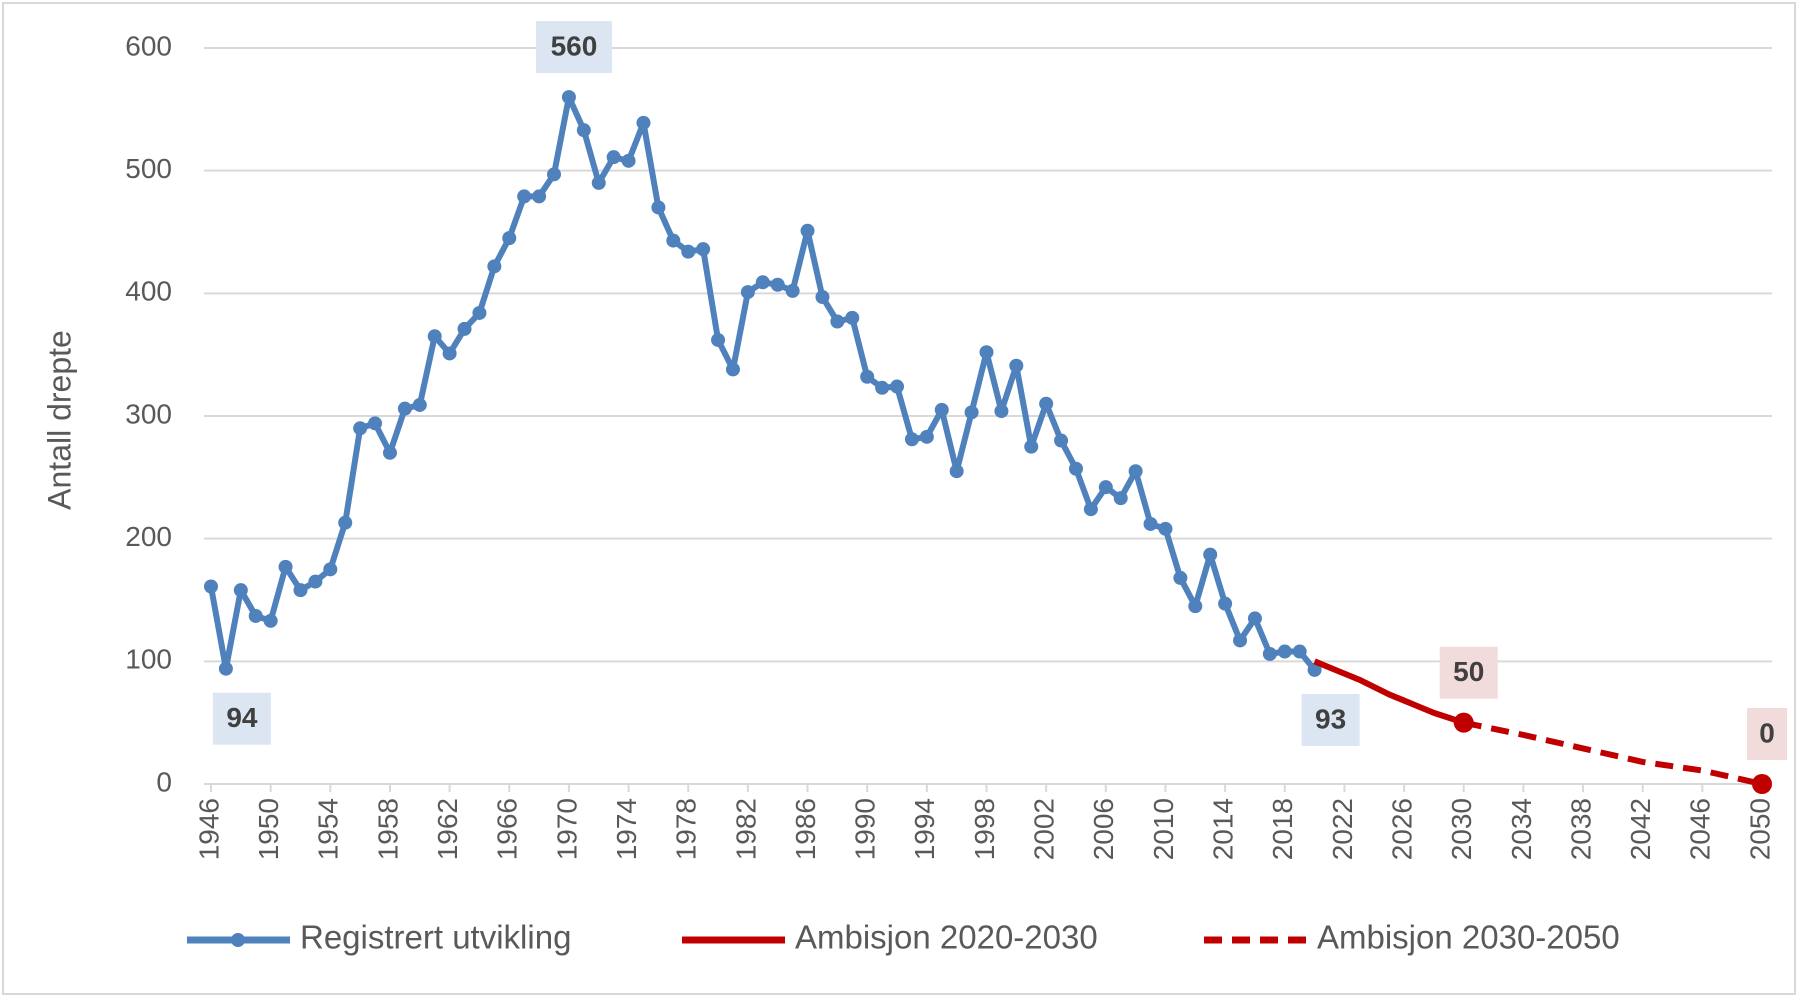 The height and width of the screenshot is (997, 1798). I want to click on data-label: 560, so click(574, 45).